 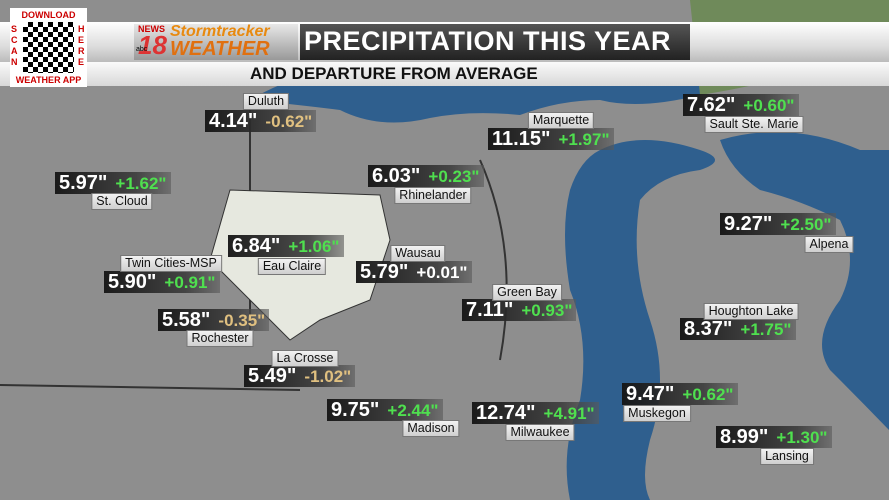 What do you see at coordinates (584, 139) in the screenshot?
I see `departure: +1.97"` at bounding box center [584, 139].